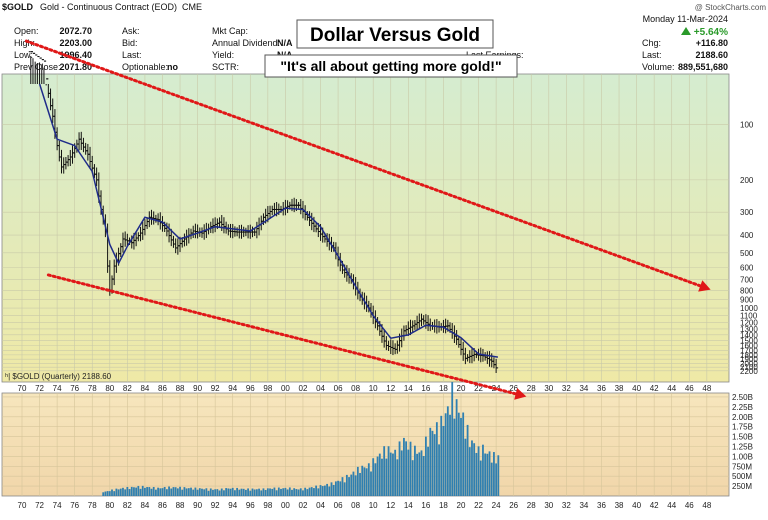 The height and width of the screenshot is (520, 768). Describe the element at coordinates (246, 43) in the screenshot. I see `field-label: Annual Dividend:` at that location.